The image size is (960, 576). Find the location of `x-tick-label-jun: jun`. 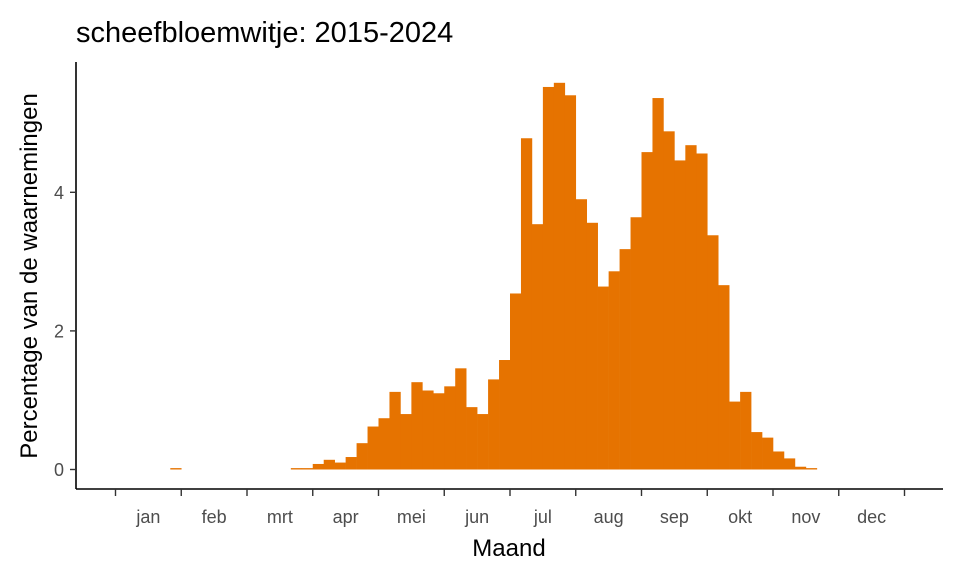

x-tick-label-jun: jun is located at coordinates (476, 517).